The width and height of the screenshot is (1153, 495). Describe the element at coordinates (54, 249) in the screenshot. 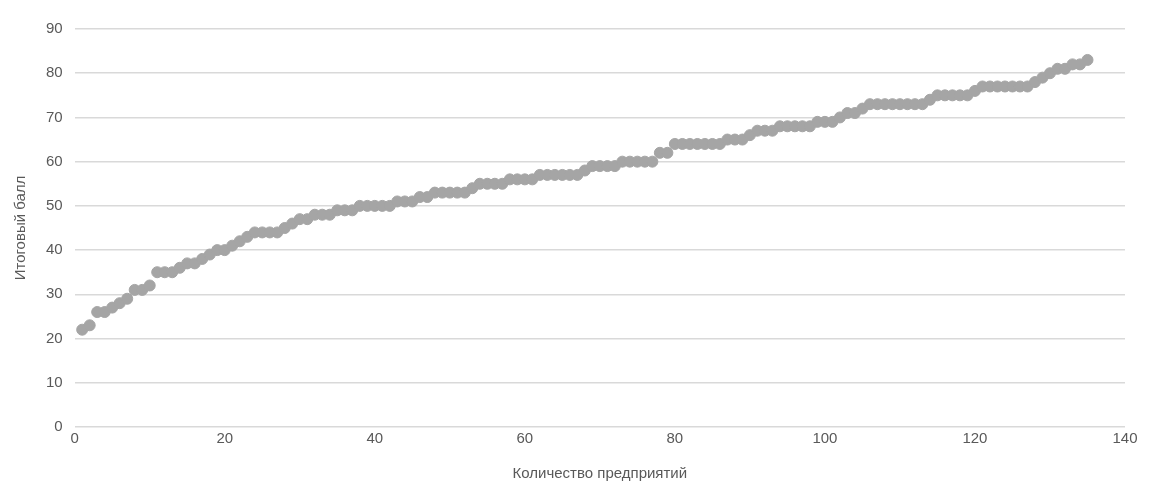

I see `y-tick-label: 40` at that location.